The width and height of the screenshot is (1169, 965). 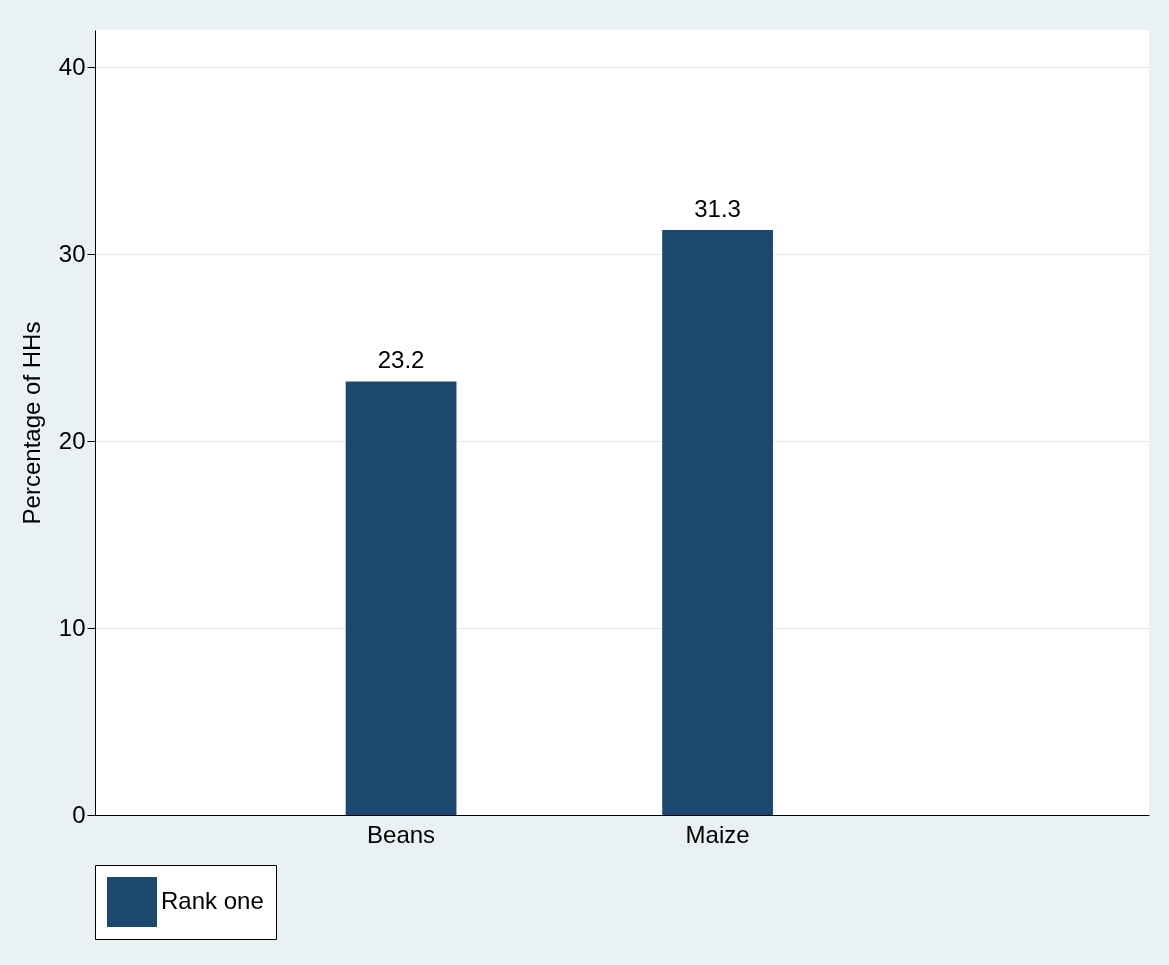 I want to click on y-axis-title: Percentage of HHs, so click(x=31, y=423).